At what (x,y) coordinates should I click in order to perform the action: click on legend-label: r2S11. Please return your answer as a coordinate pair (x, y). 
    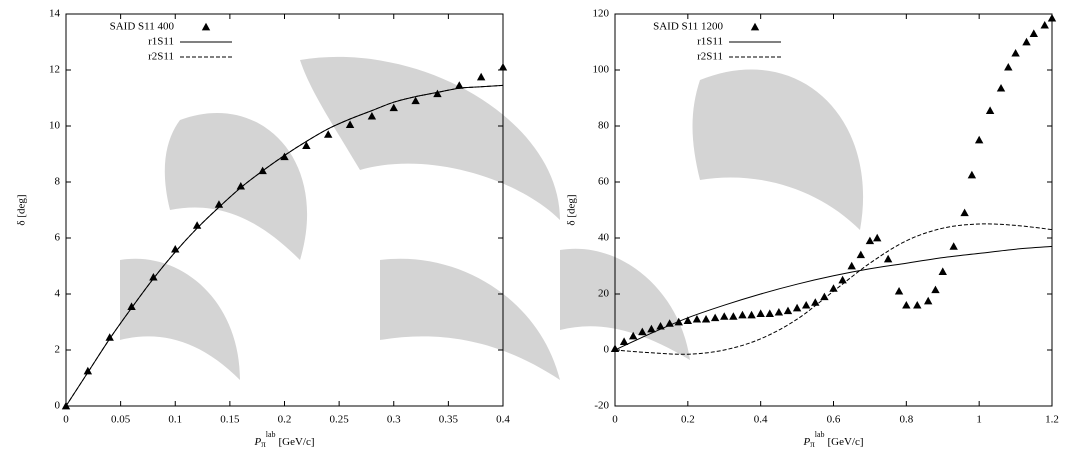
    Looking at the image, I should click on (161, 57).